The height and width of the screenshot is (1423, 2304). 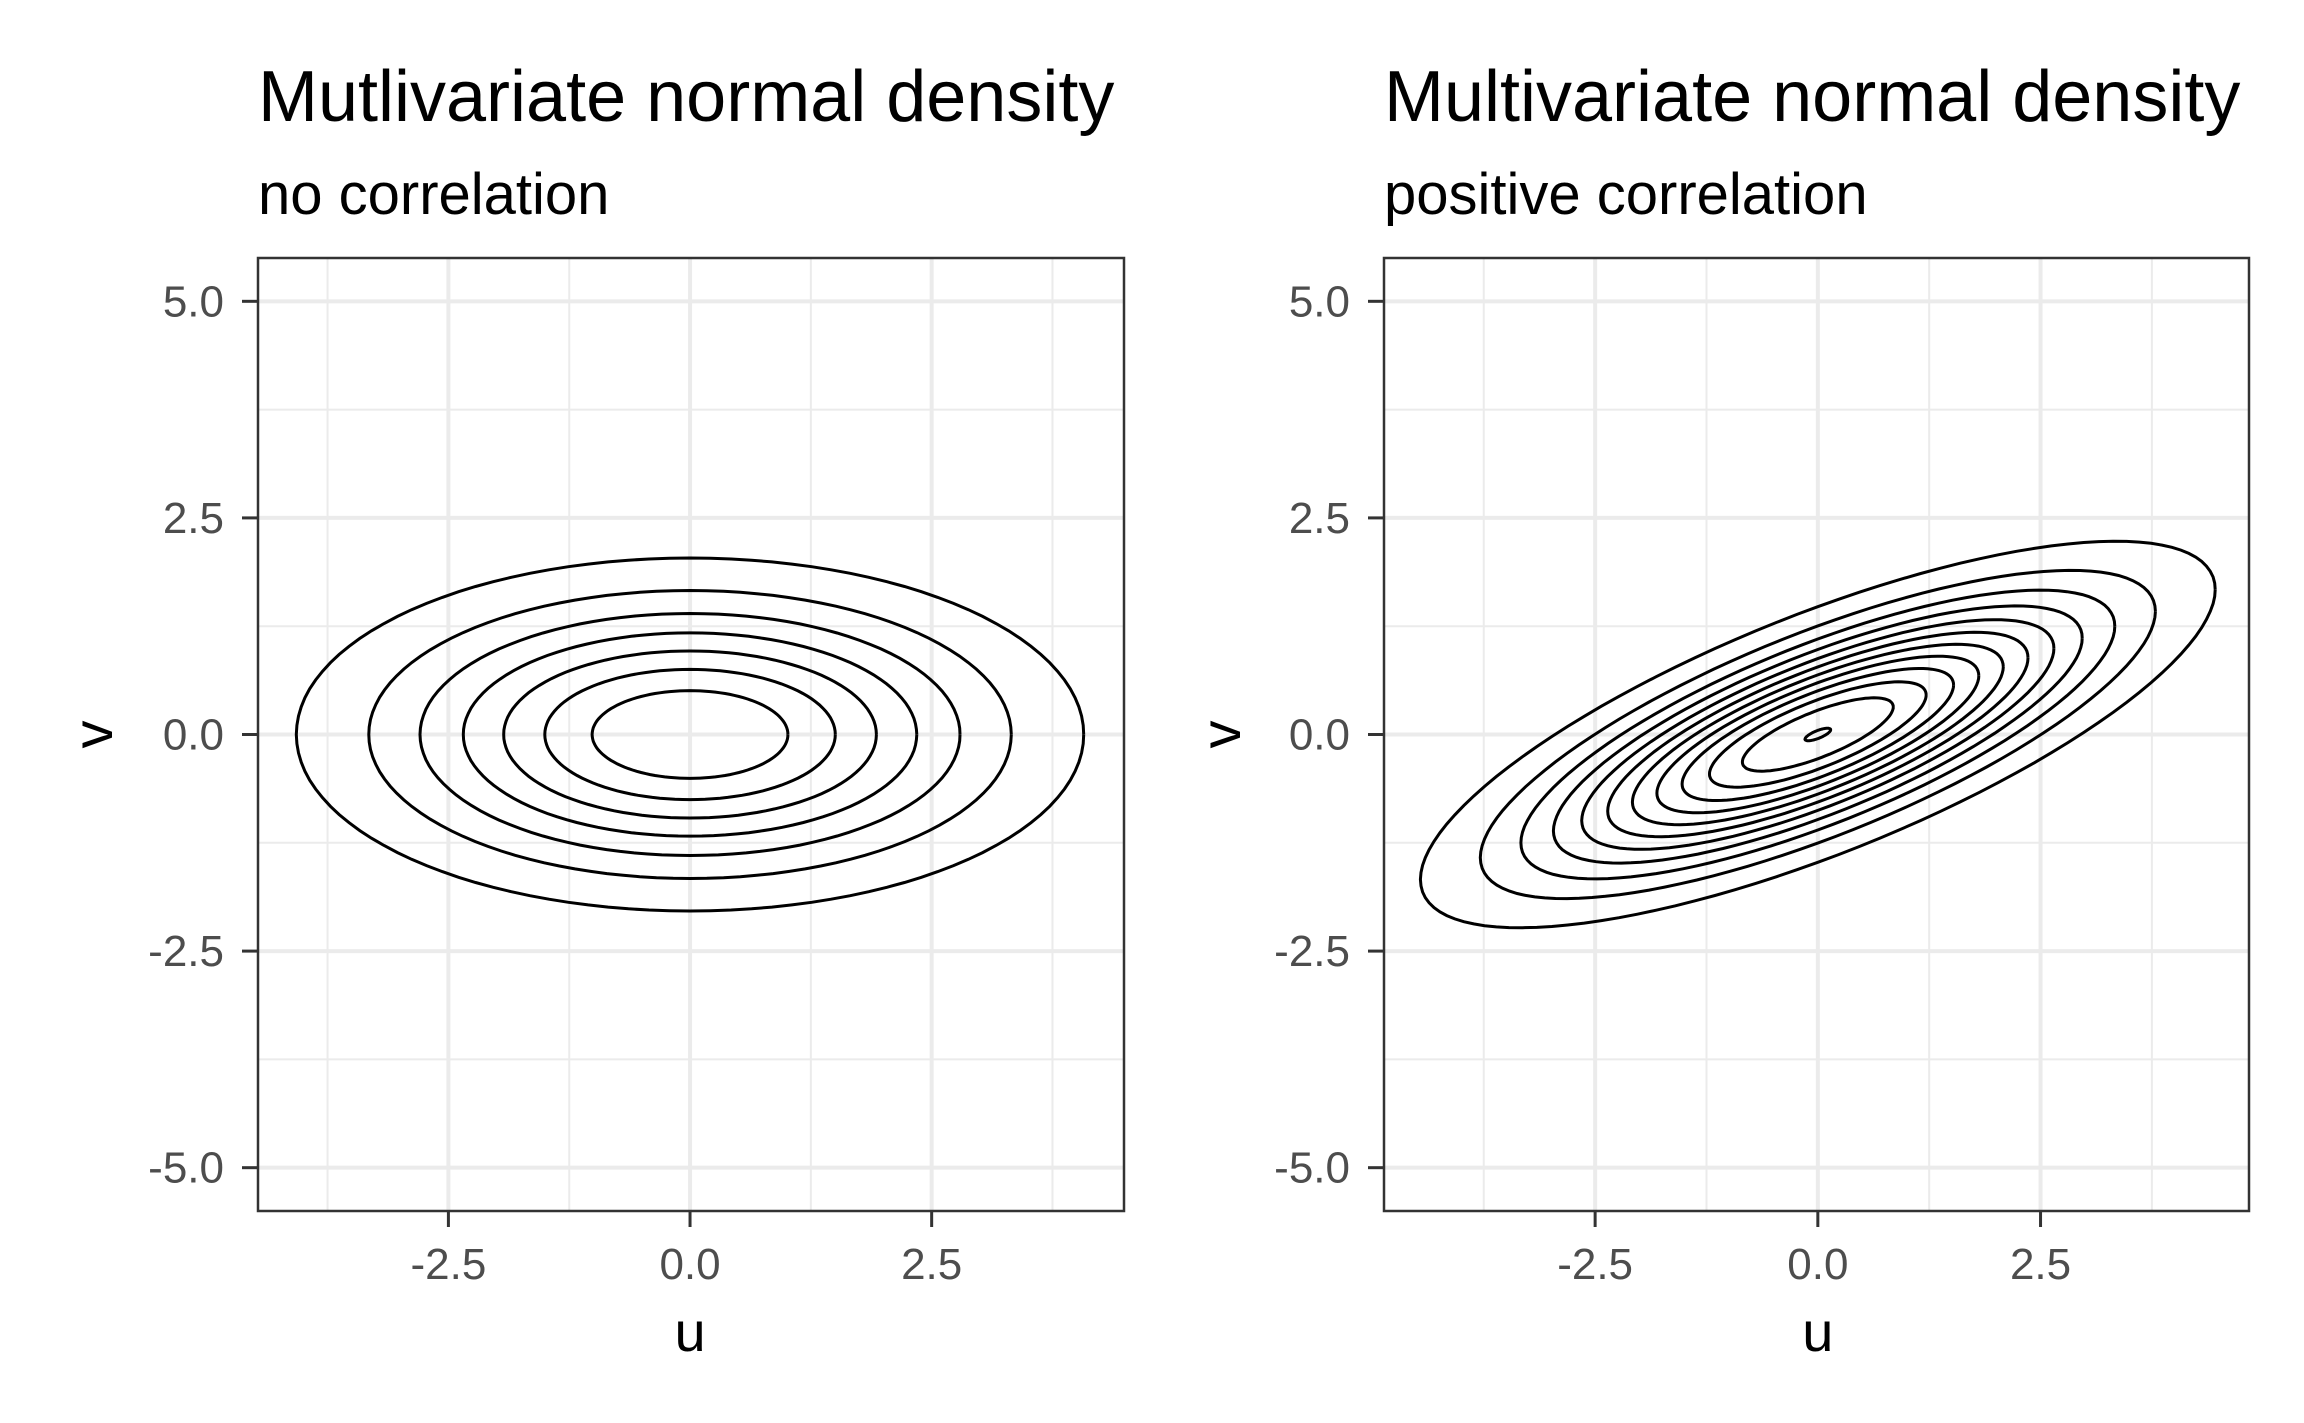 What do you see at coordinates (1812, 97) in the screenshot?
I see `right-chart-title: Multivariate normal density` at bounding box center [1812, 97].